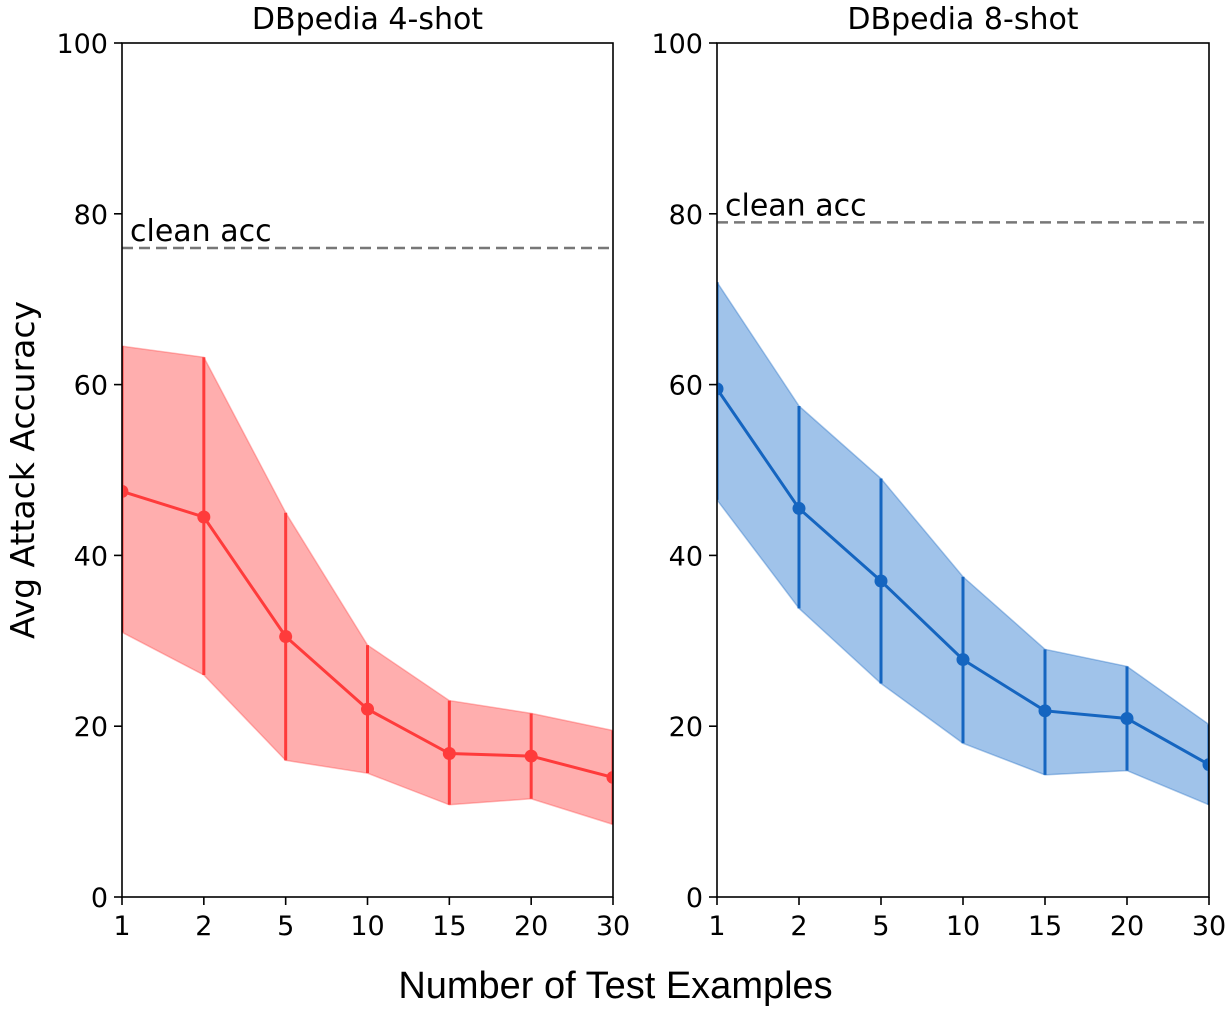 This screenshot has width=1231, height=1013. Describe the element at coordinates (82, 44) in the screenshot. I see `panel-1-y-tick-label-100: 100` at that location.